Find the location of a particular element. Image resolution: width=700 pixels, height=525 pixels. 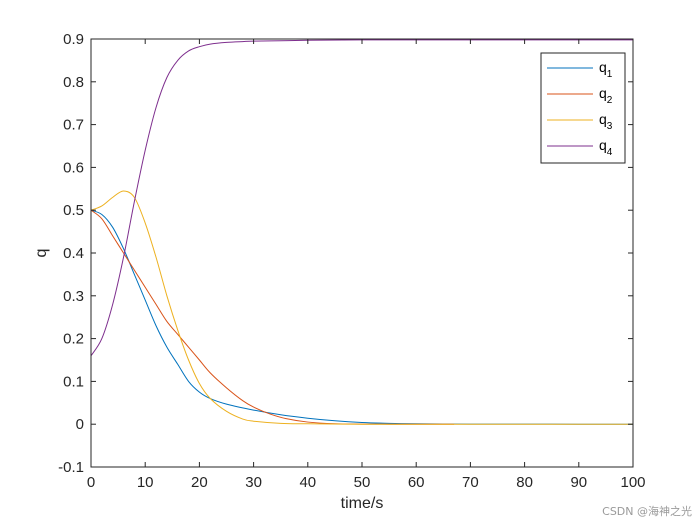

y-tick-label: 0.9 is located at coordinates (73, 39).